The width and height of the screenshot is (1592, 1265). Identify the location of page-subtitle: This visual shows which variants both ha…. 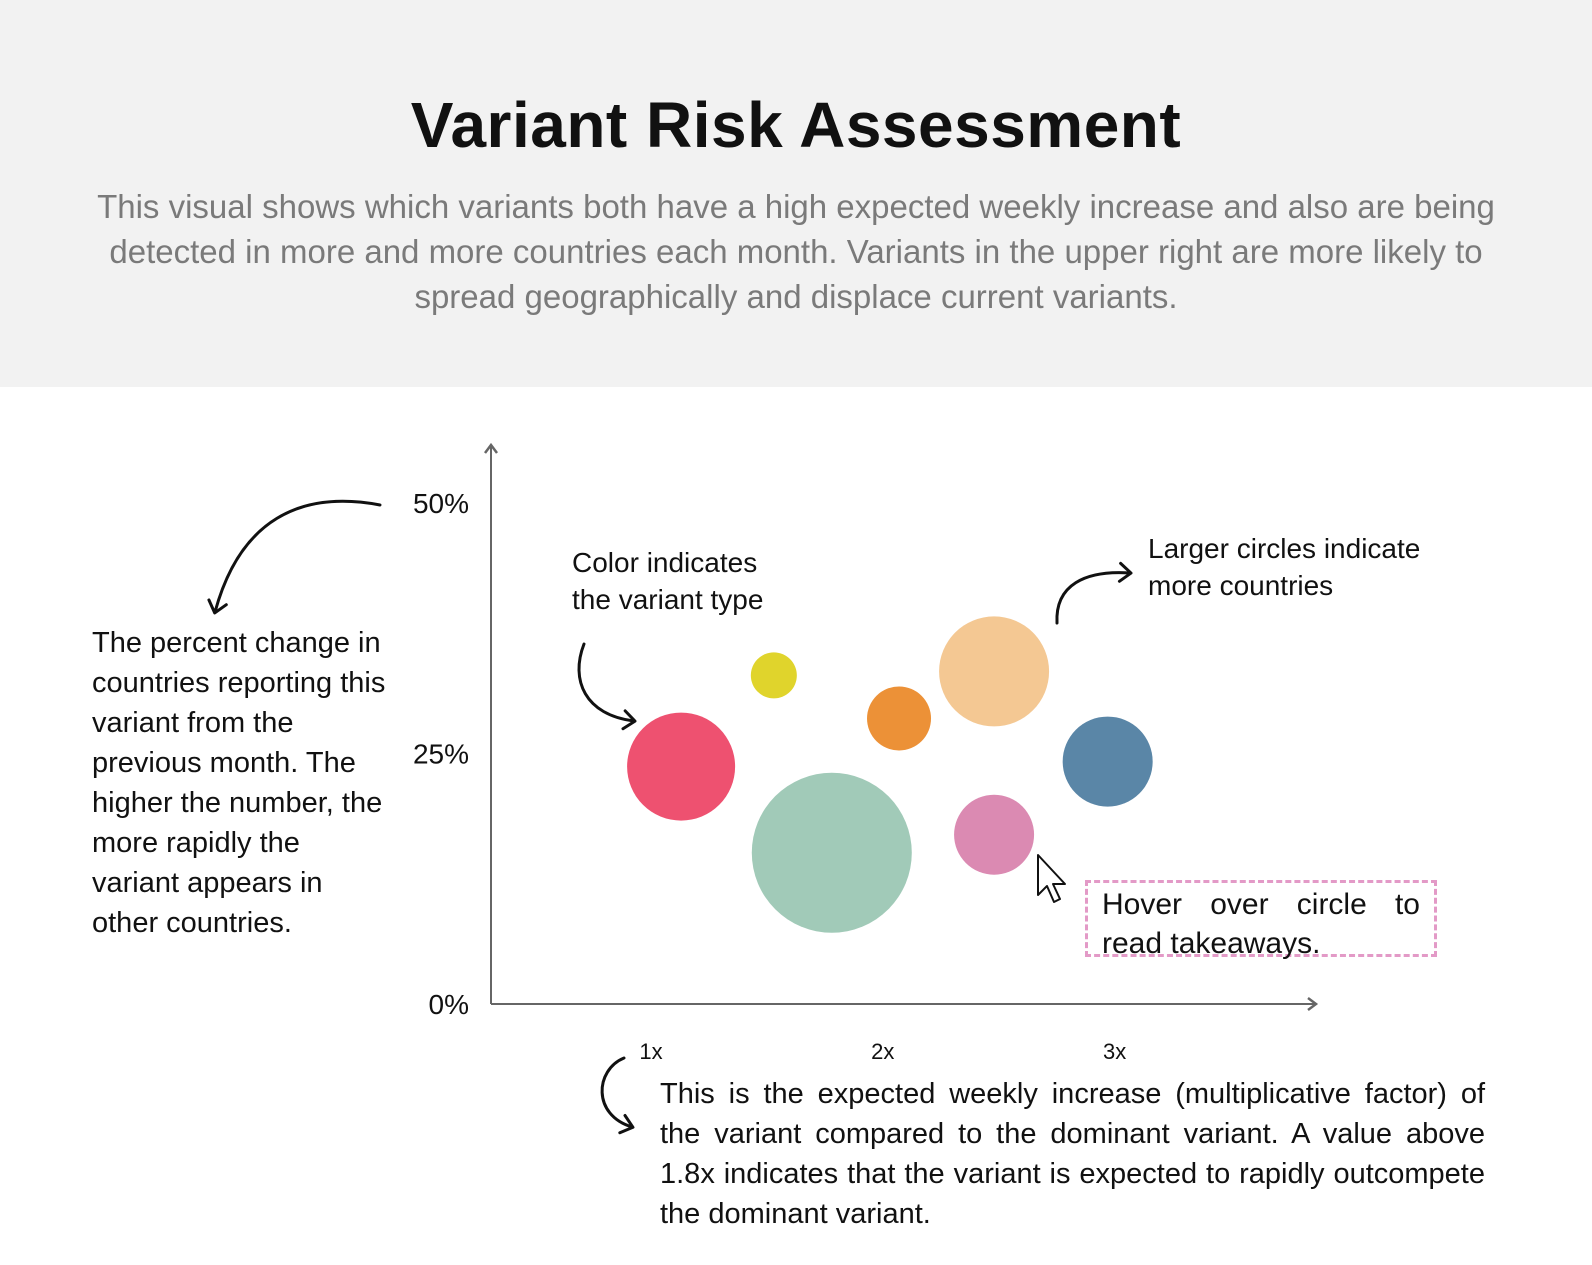
(796, 251).